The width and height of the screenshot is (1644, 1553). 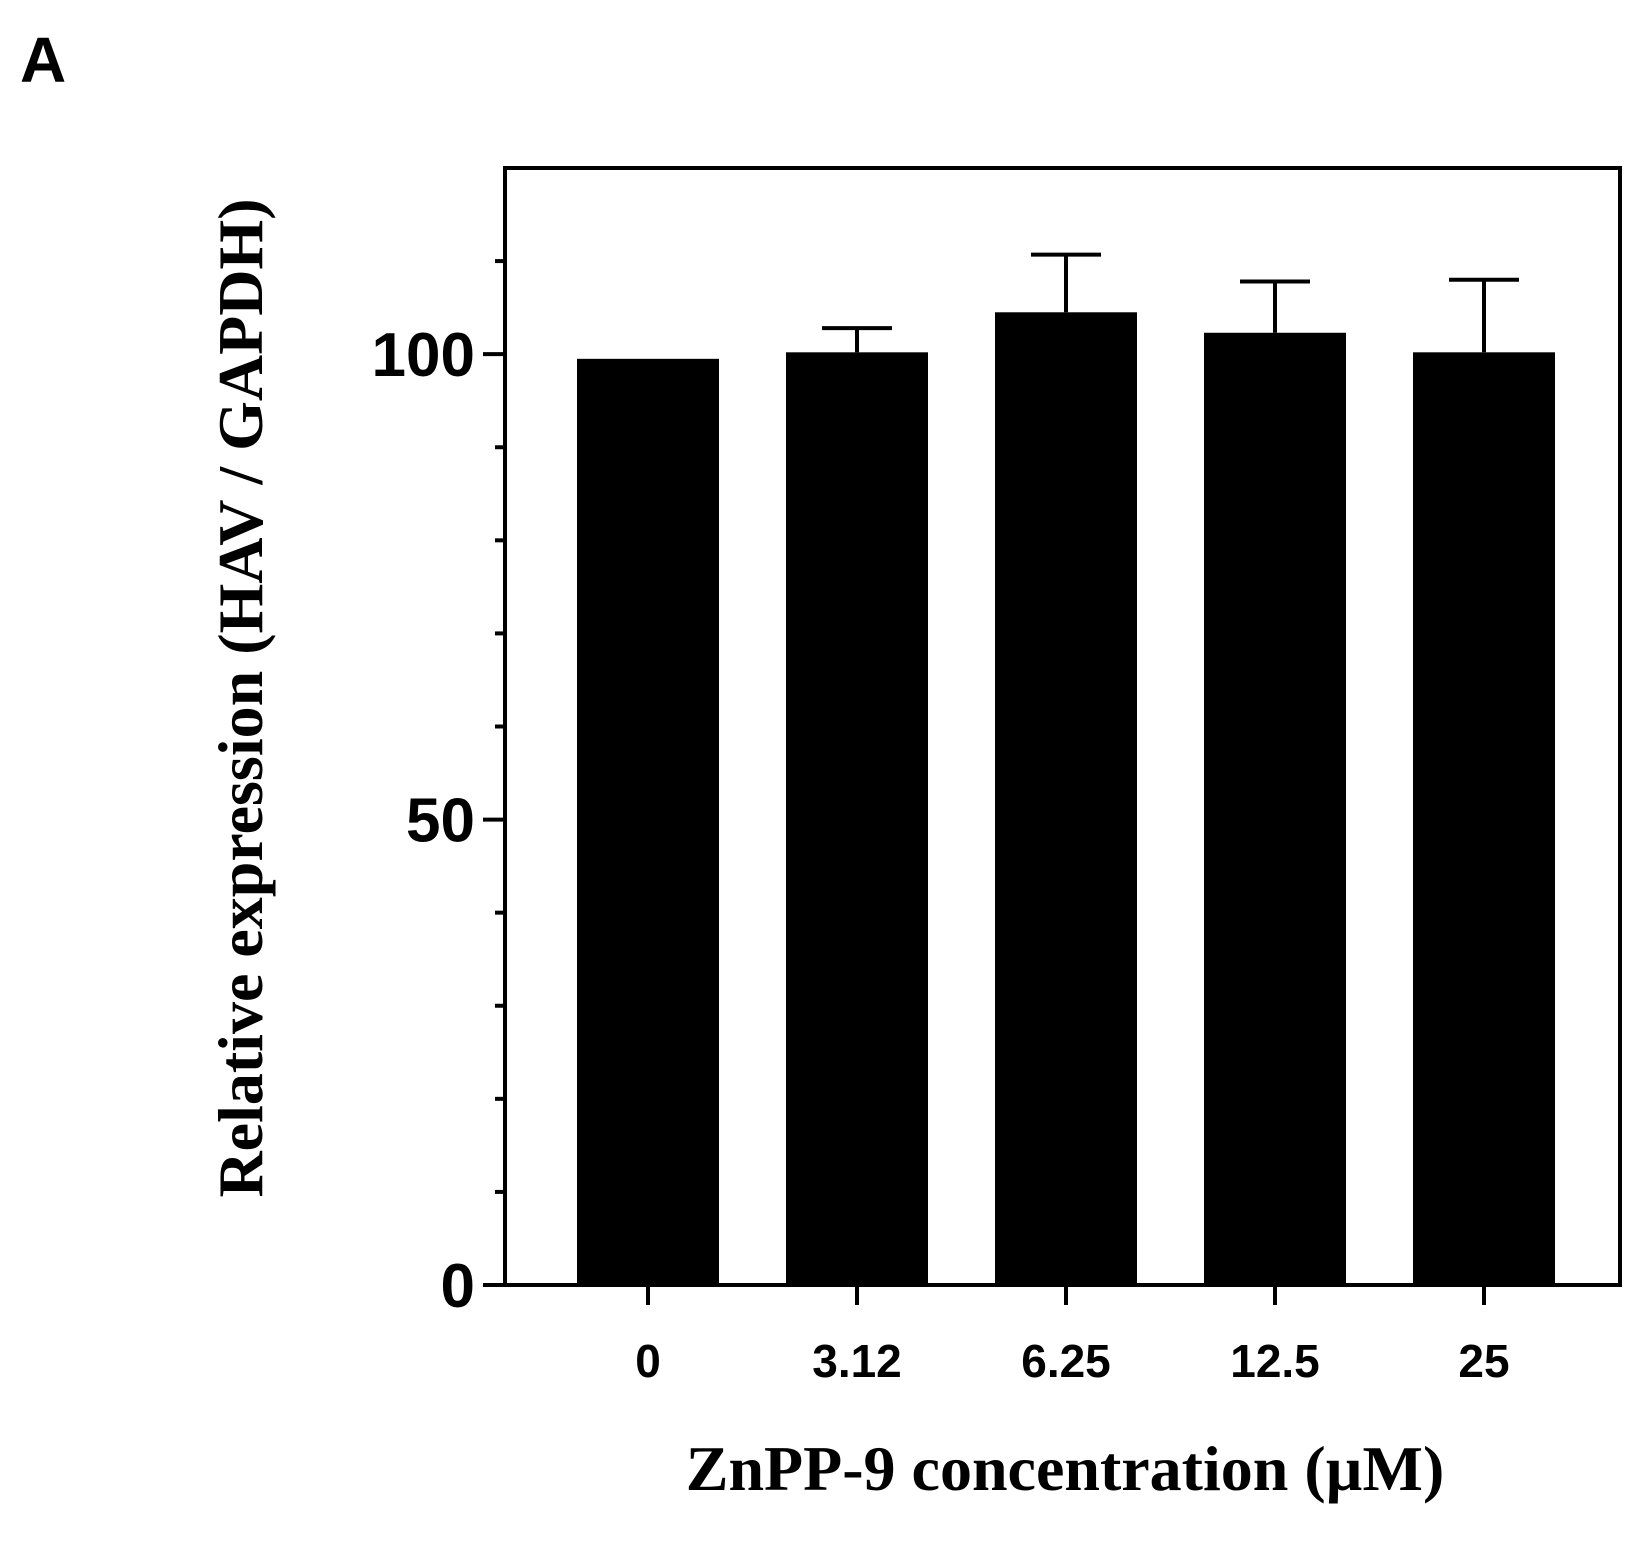 I want to click on y-tick-label: 50, so click(x=440, y=821).